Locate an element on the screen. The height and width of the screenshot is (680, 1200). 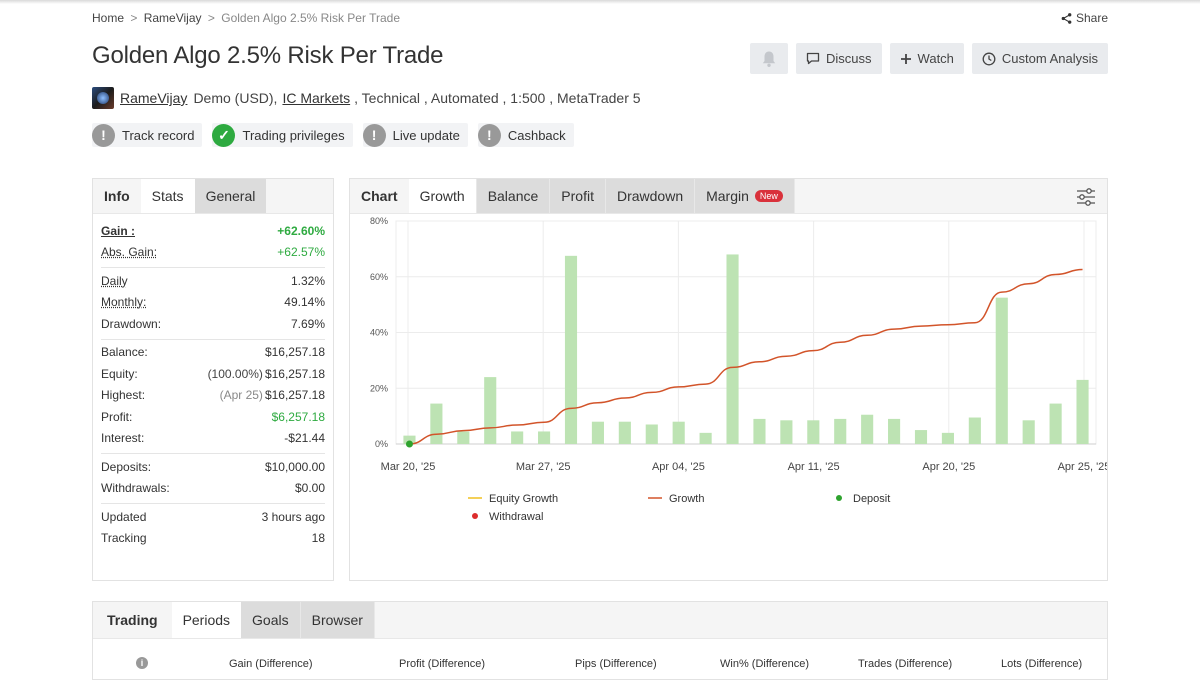
tab-growth: Growth is located at coordinates (442, 196).